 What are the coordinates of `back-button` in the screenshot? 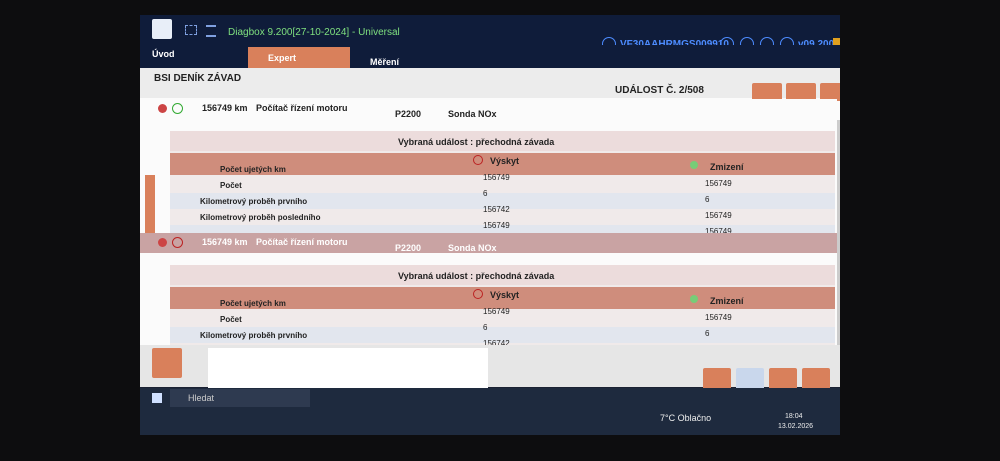 It's located at (167, 363).